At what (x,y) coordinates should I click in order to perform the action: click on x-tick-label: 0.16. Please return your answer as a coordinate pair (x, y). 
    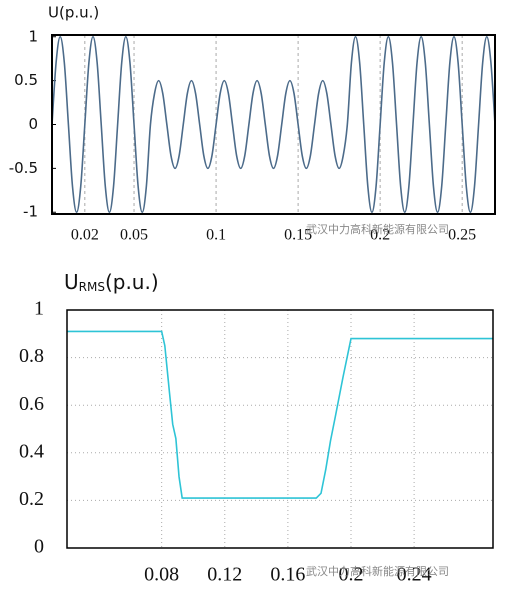
    Looking at the image, I should click on (287, 575).